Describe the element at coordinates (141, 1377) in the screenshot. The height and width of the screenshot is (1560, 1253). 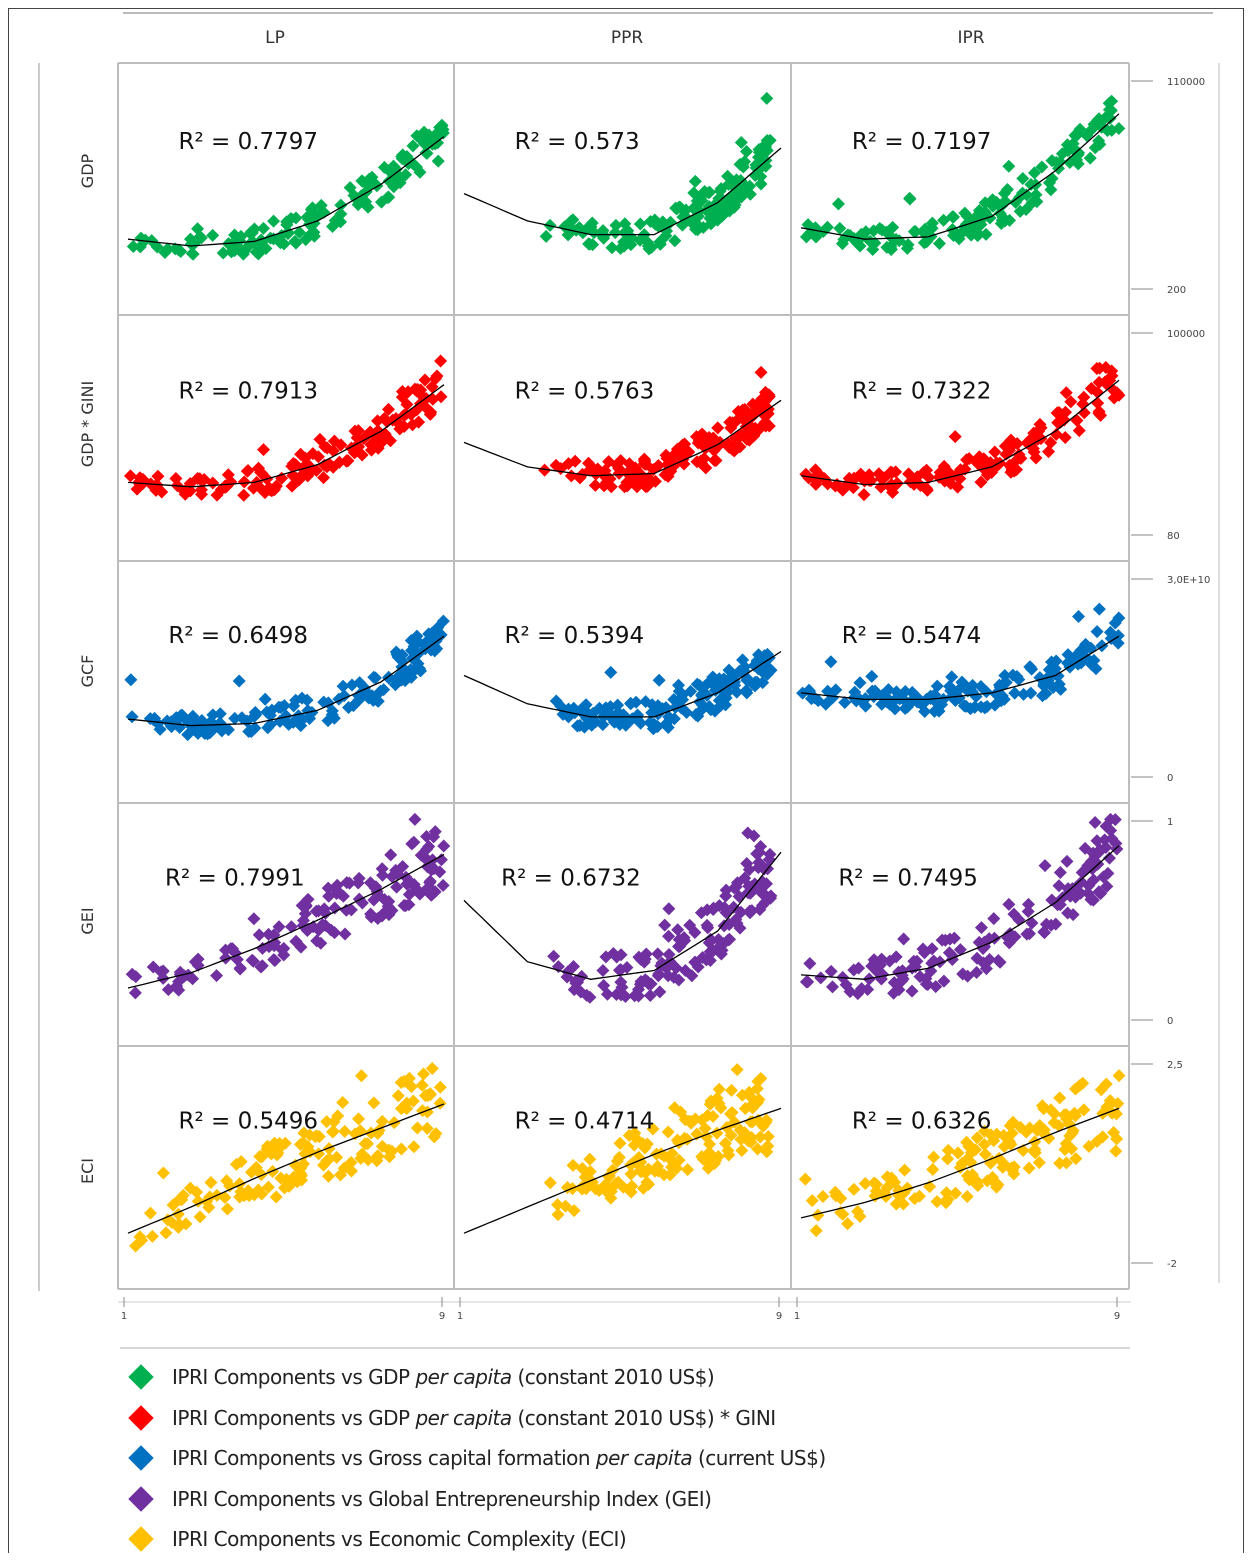
I see `legend-marker` at that location.